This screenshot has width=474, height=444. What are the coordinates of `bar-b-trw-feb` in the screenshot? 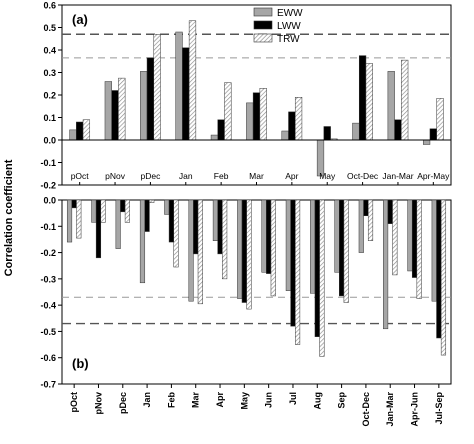 It's located at (176, 233).